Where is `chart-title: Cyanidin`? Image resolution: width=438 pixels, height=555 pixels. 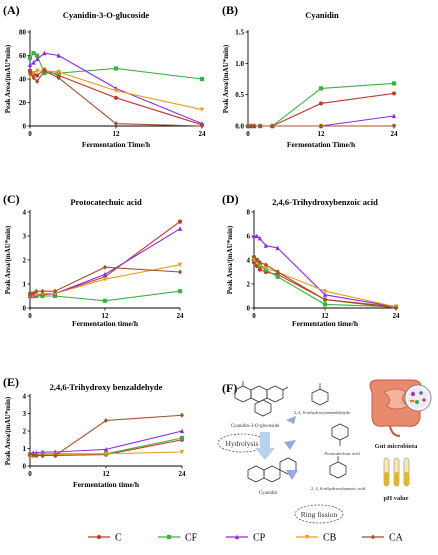
chart-title: Cyanidin is located at coordinates (322, 15).